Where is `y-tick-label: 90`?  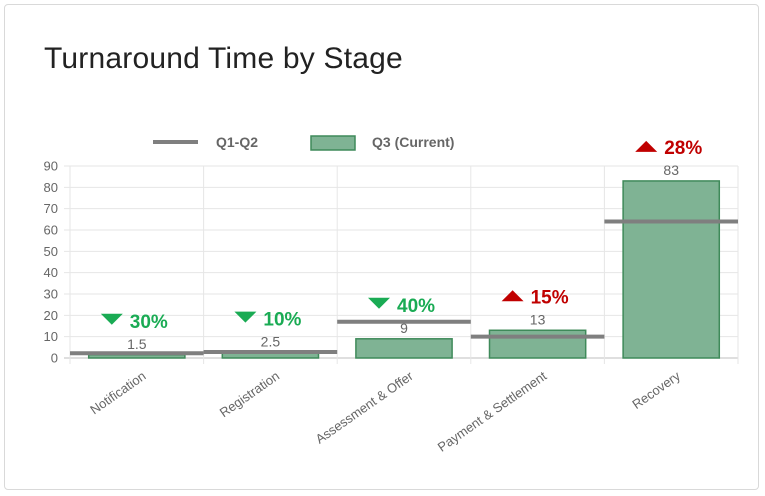
y-tick-label: 90 is located at coordinates (51, 166).